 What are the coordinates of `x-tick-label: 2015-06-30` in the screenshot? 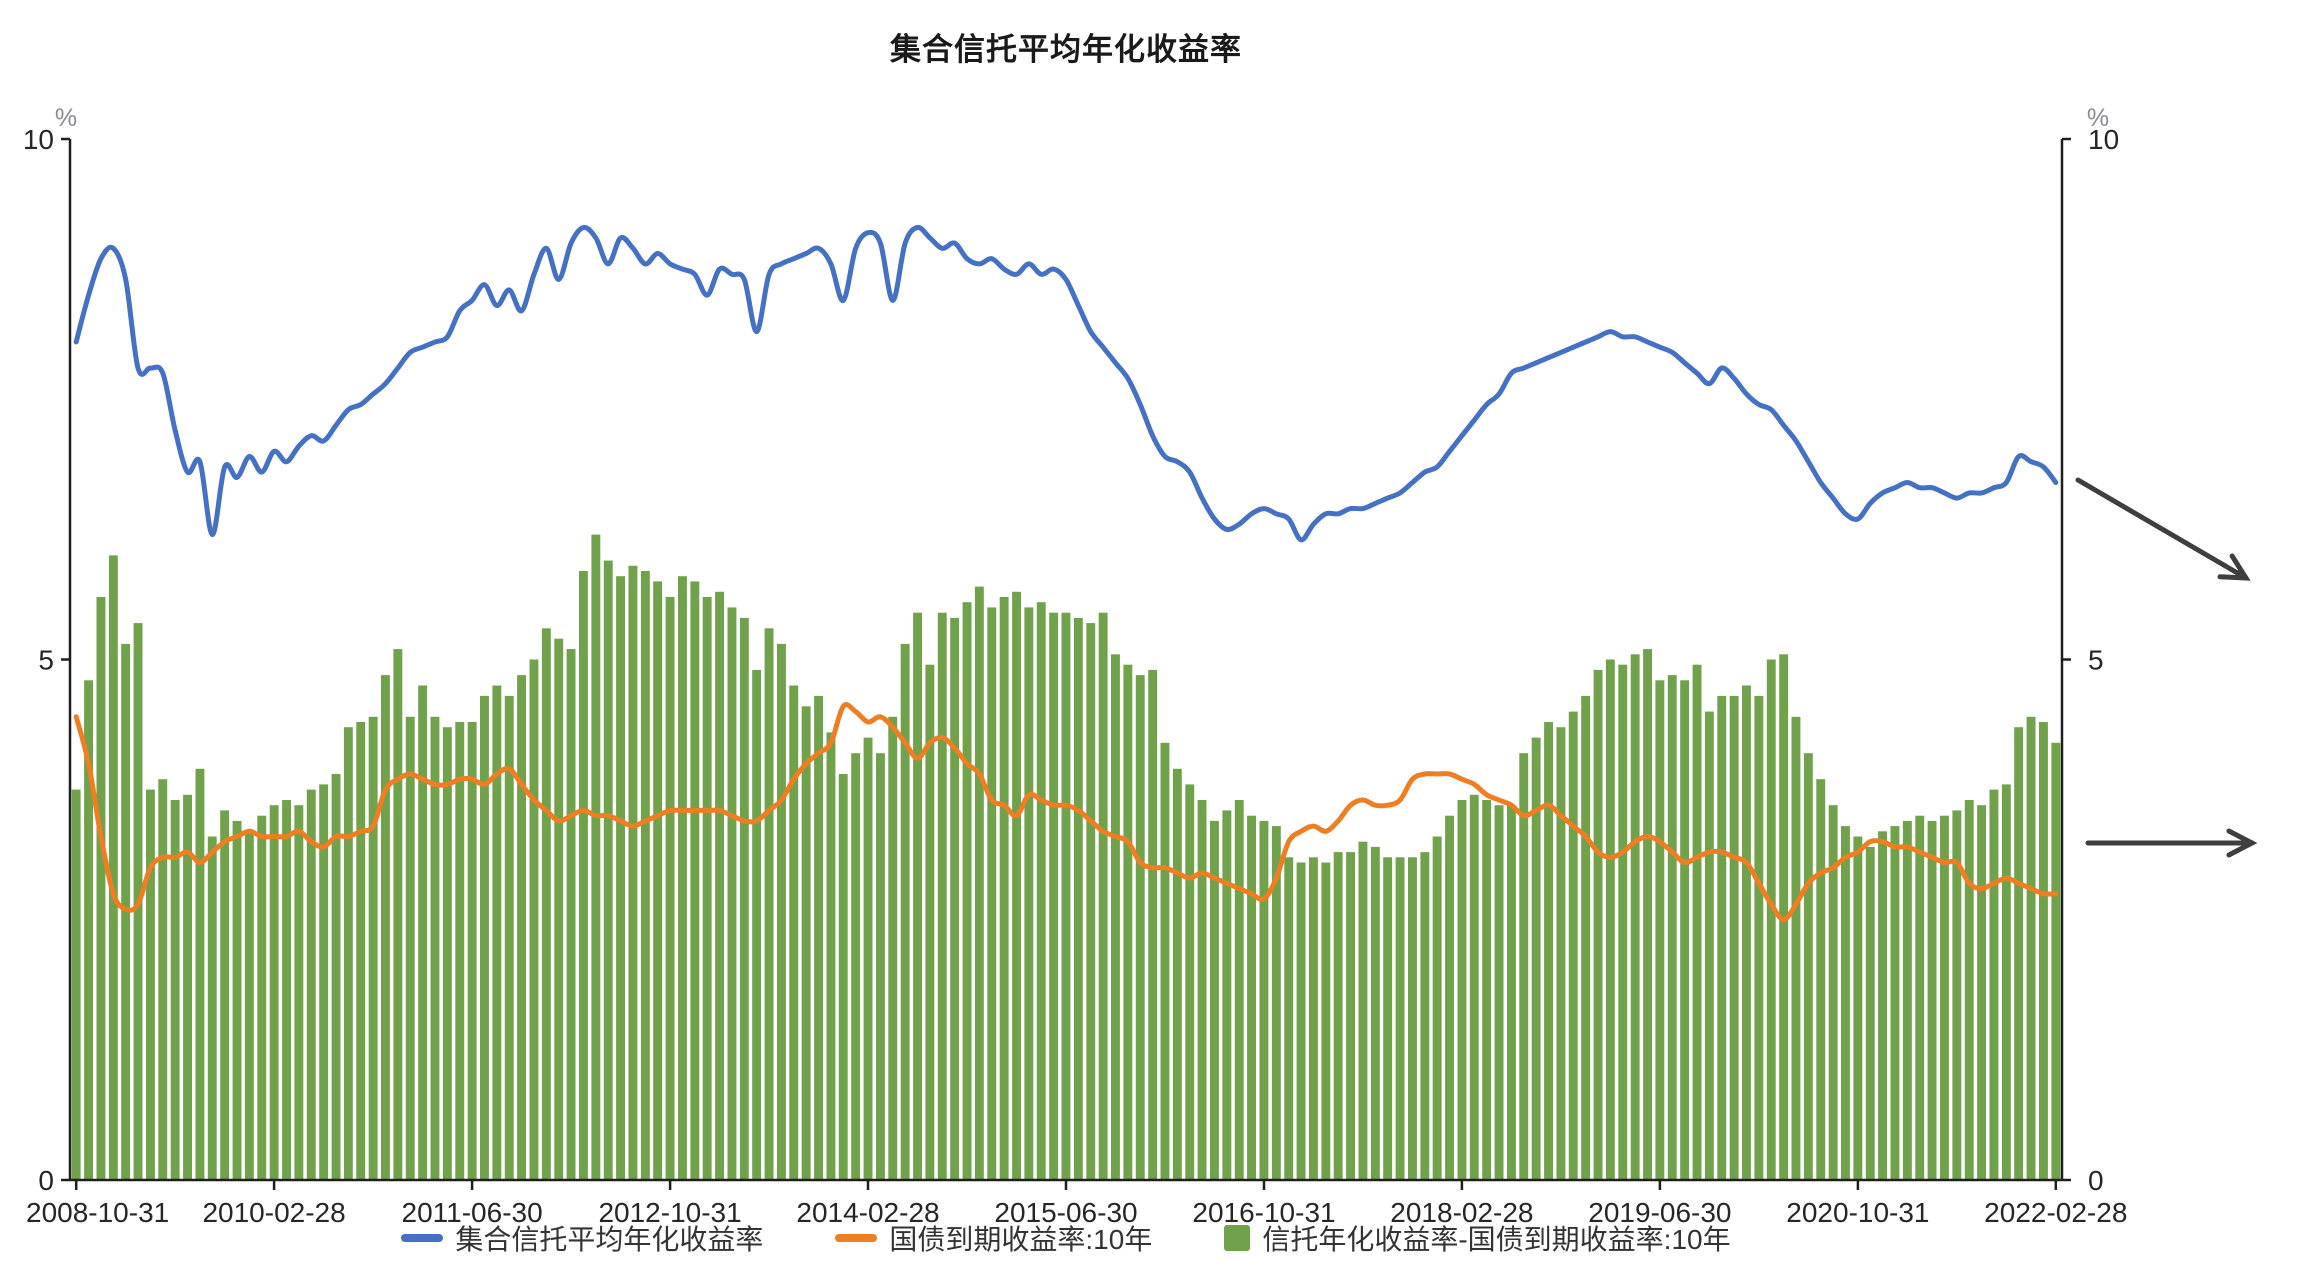 It's located at (1065, 1212).